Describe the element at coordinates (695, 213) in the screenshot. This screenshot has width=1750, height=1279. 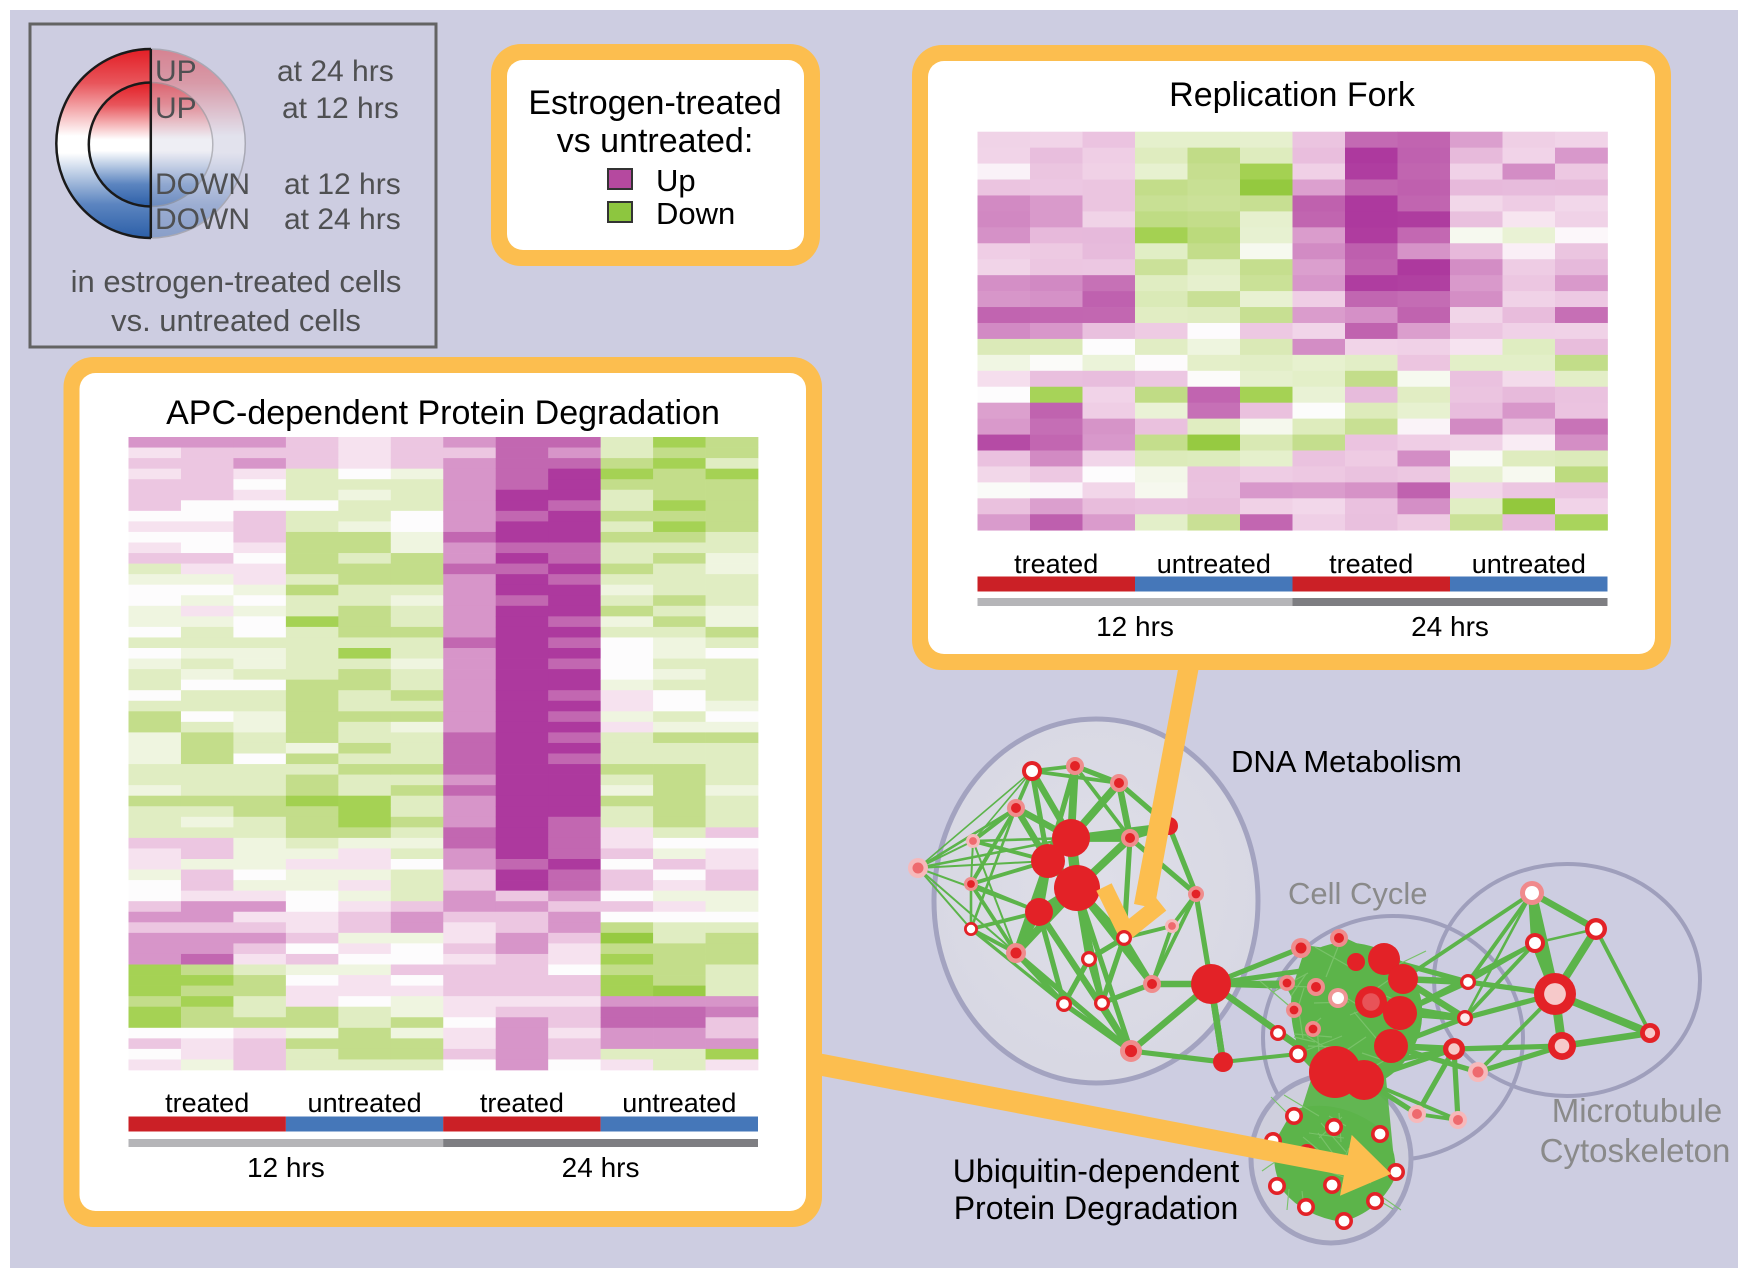
I see `svg-text: Down` at that location.